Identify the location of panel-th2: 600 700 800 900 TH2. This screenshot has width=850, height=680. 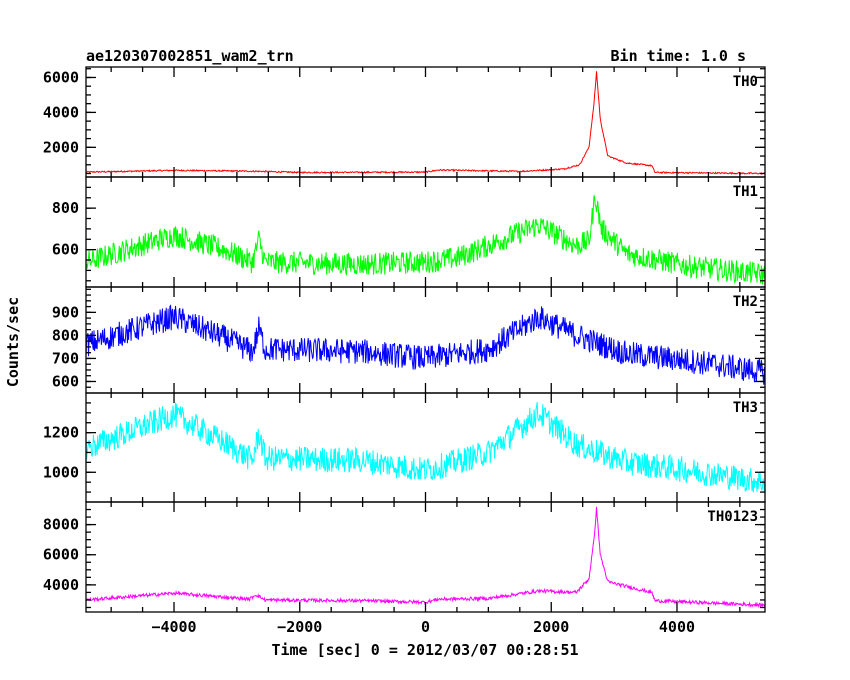
(409, 340).